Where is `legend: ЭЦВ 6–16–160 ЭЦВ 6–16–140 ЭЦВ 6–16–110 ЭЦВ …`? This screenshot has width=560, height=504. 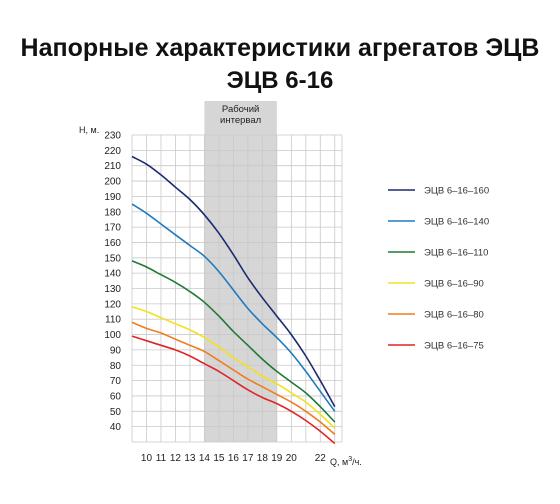
legend: ЭЦВ 6–16–160 ЭЦВ 6–16–140 ЭЦВ 6–16–110 ЭЦВ … is located at coordinates (438, 269).